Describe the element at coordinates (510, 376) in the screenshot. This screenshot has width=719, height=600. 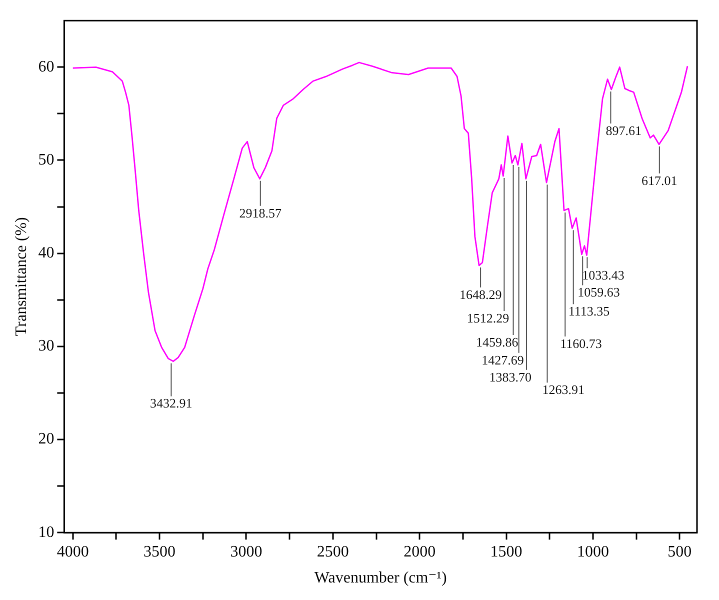
I see `annotation: 1383.70` at that location.